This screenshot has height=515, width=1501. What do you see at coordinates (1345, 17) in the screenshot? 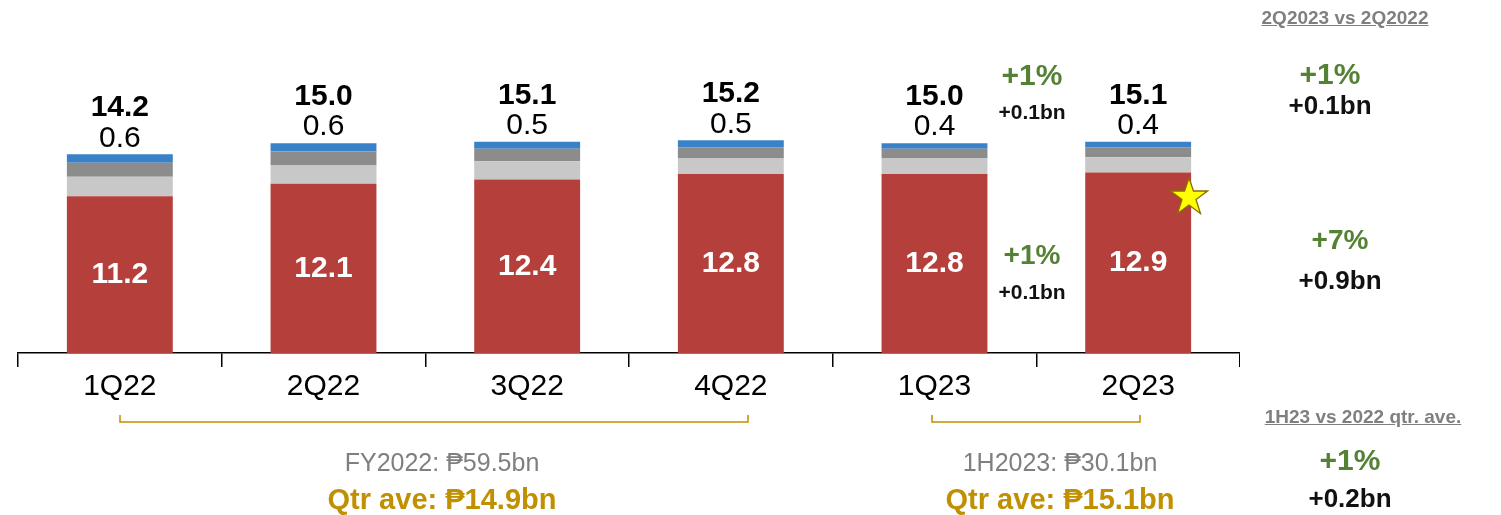
I see `text: 2Q2023 vs 2Q2022` at bounding box center [1345, 17].